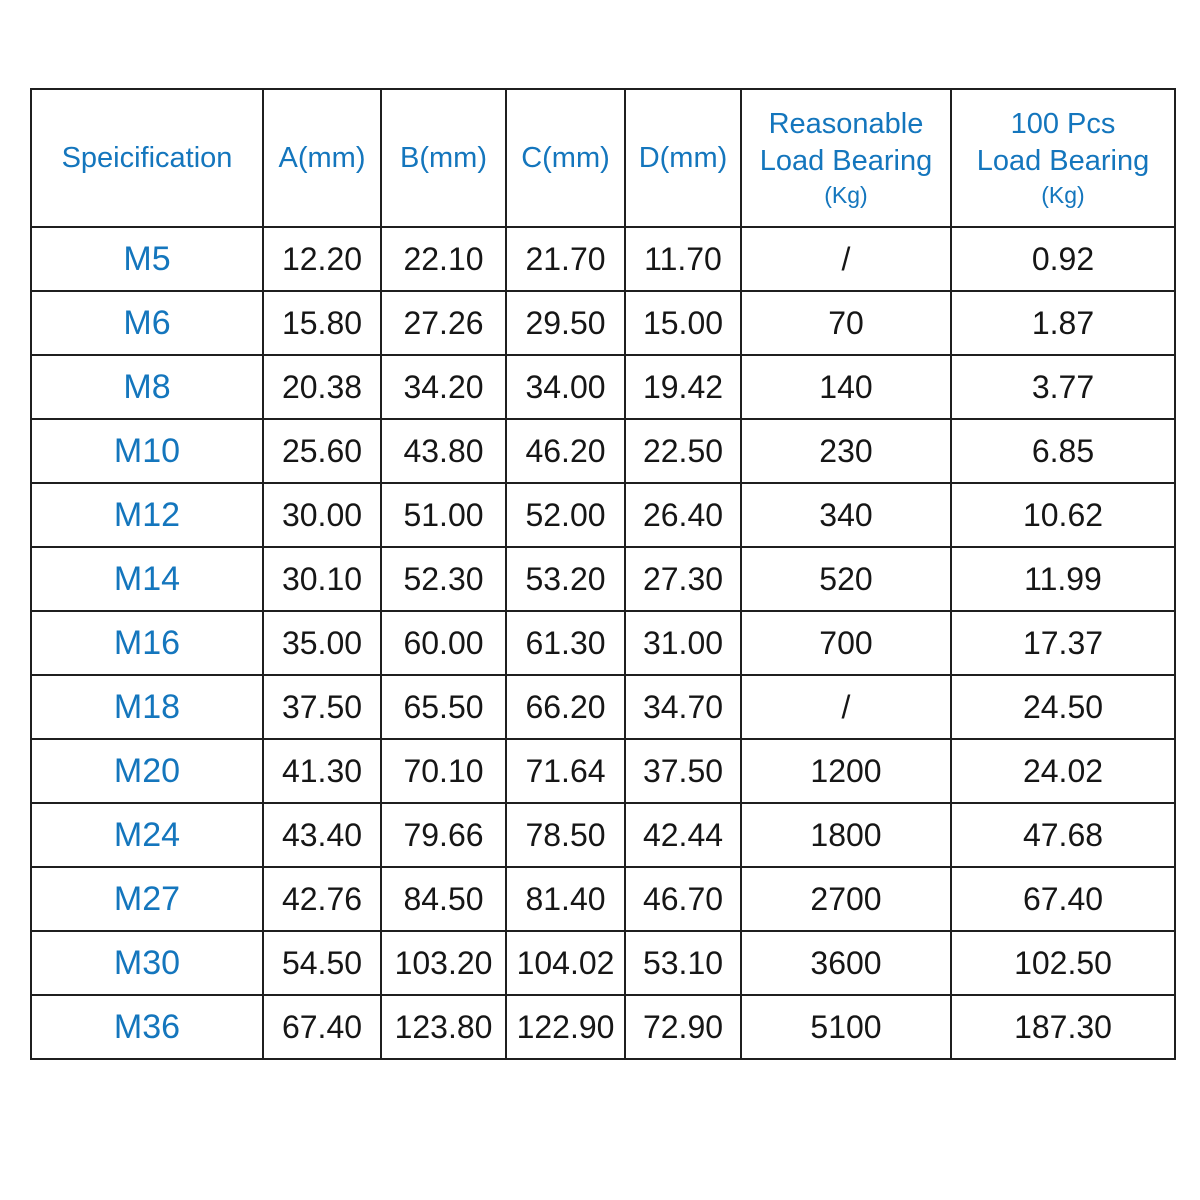 The height and width of the screenshot is (1200, 1200). I want to click on cell-m12-c: 52.00, so click(565, 515).